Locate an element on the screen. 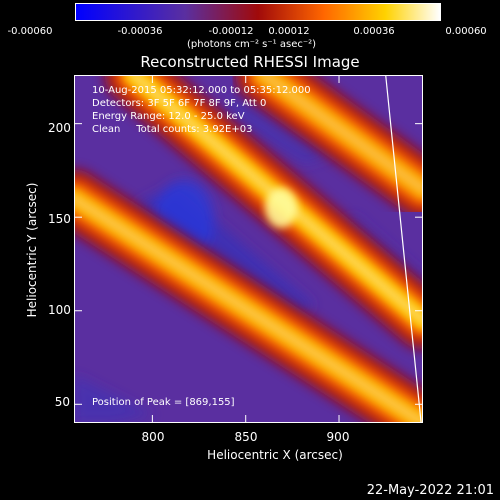 This screenshot has height=500, width=500. colorbar-unit-label: (photons cm⁻² s⁻¹ asec⁻²) is located at coordinates (252, 44).